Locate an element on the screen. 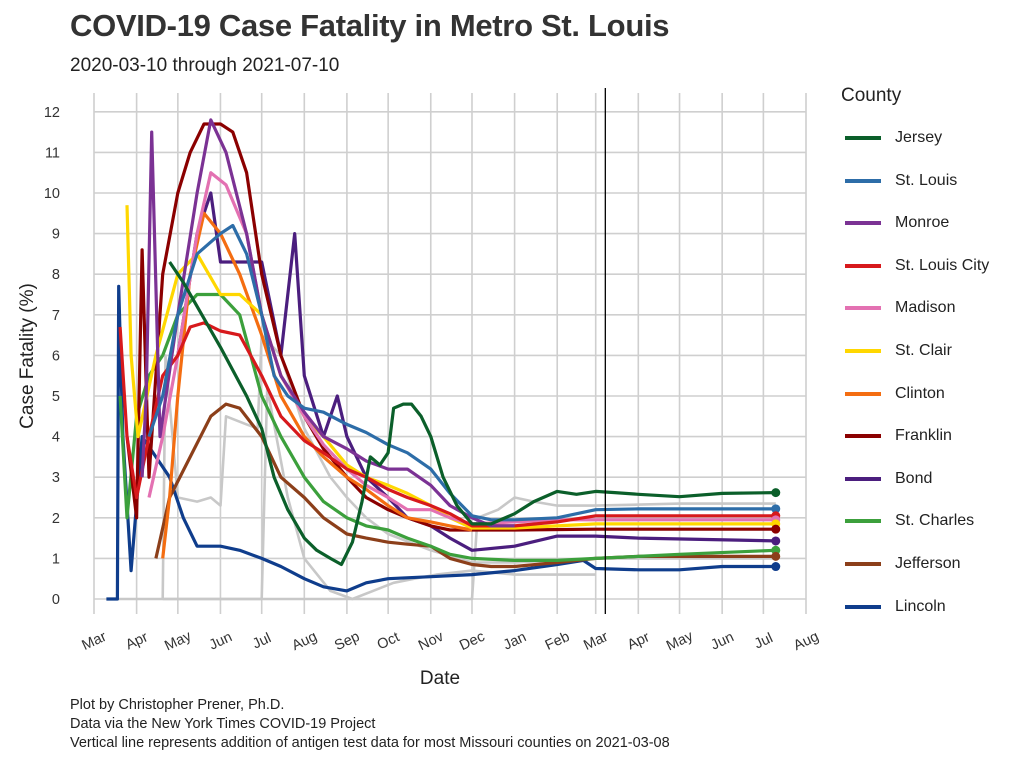 This screenshot has width=1024, height=768. legend-item: Monroe is located at coordinates (932, 223).